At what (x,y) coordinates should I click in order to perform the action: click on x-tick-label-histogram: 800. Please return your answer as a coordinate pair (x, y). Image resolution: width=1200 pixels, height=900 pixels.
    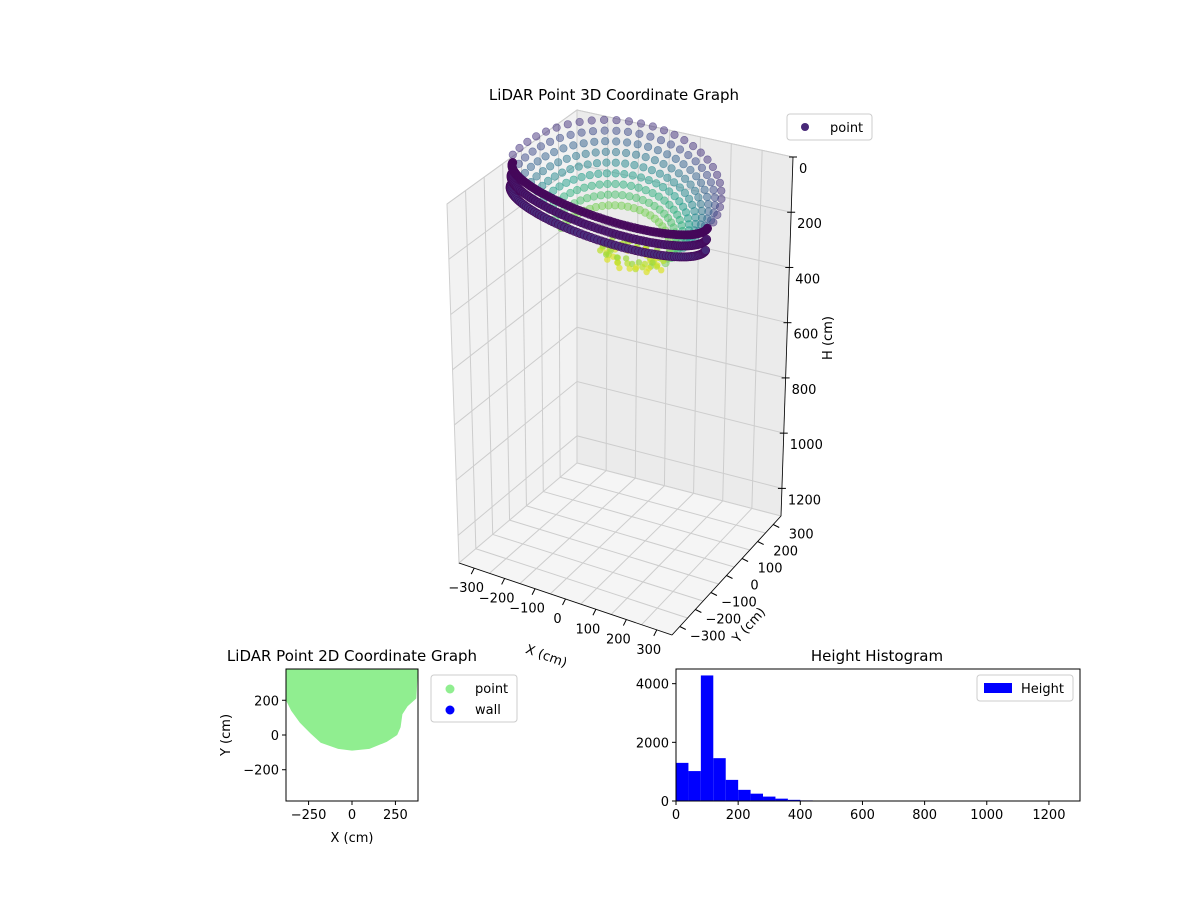
    Looking at the image, I should click on (924, 815).